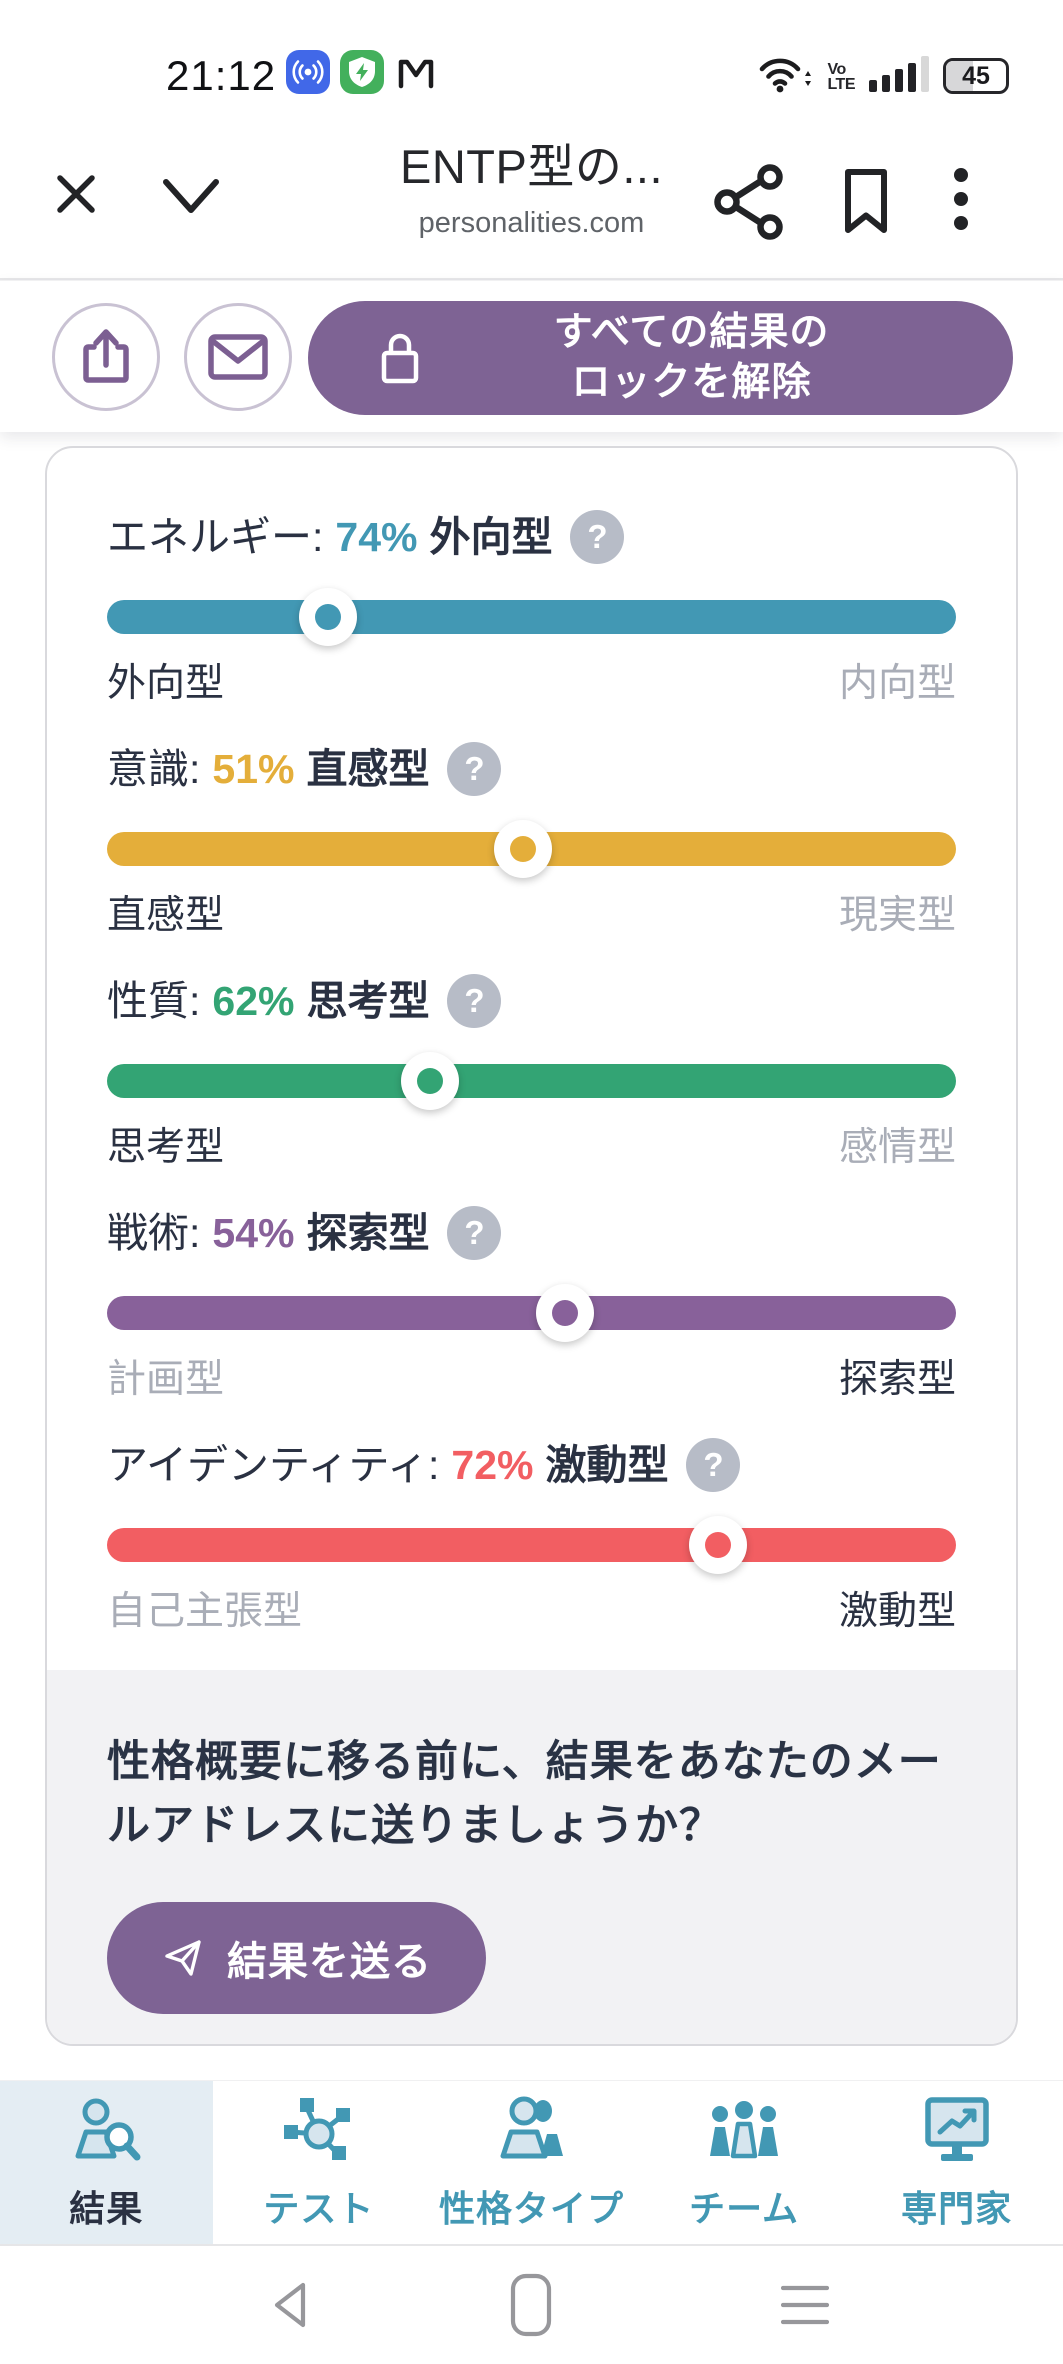 This screenshot has width=1063, height=2364. What do you see at coordinates (183, 1958) in the screenshot?
I see `paper-plane-icon` at bounding box center [183, 1958].